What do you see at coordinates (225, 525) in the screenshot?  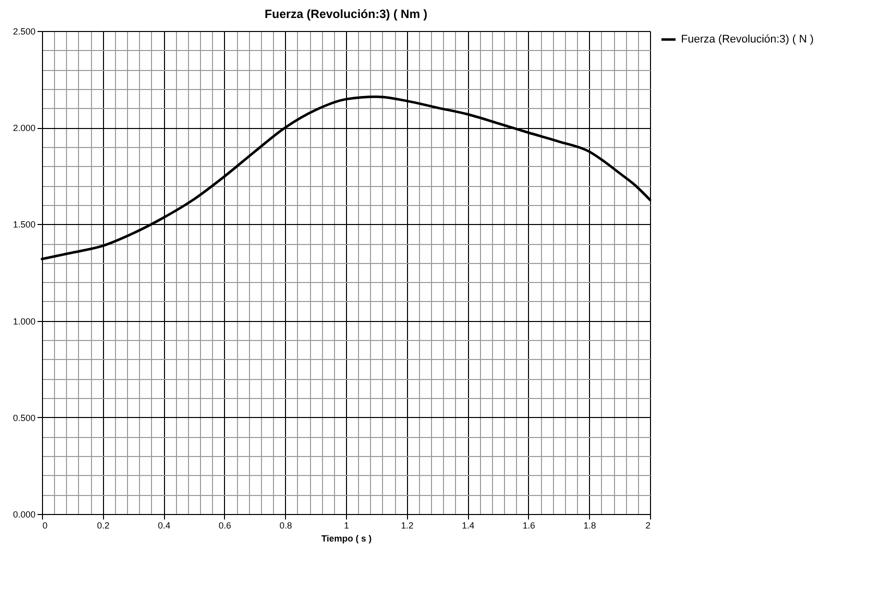 I see `x-tick-label: 0.6` at bounding box center [225, 525].